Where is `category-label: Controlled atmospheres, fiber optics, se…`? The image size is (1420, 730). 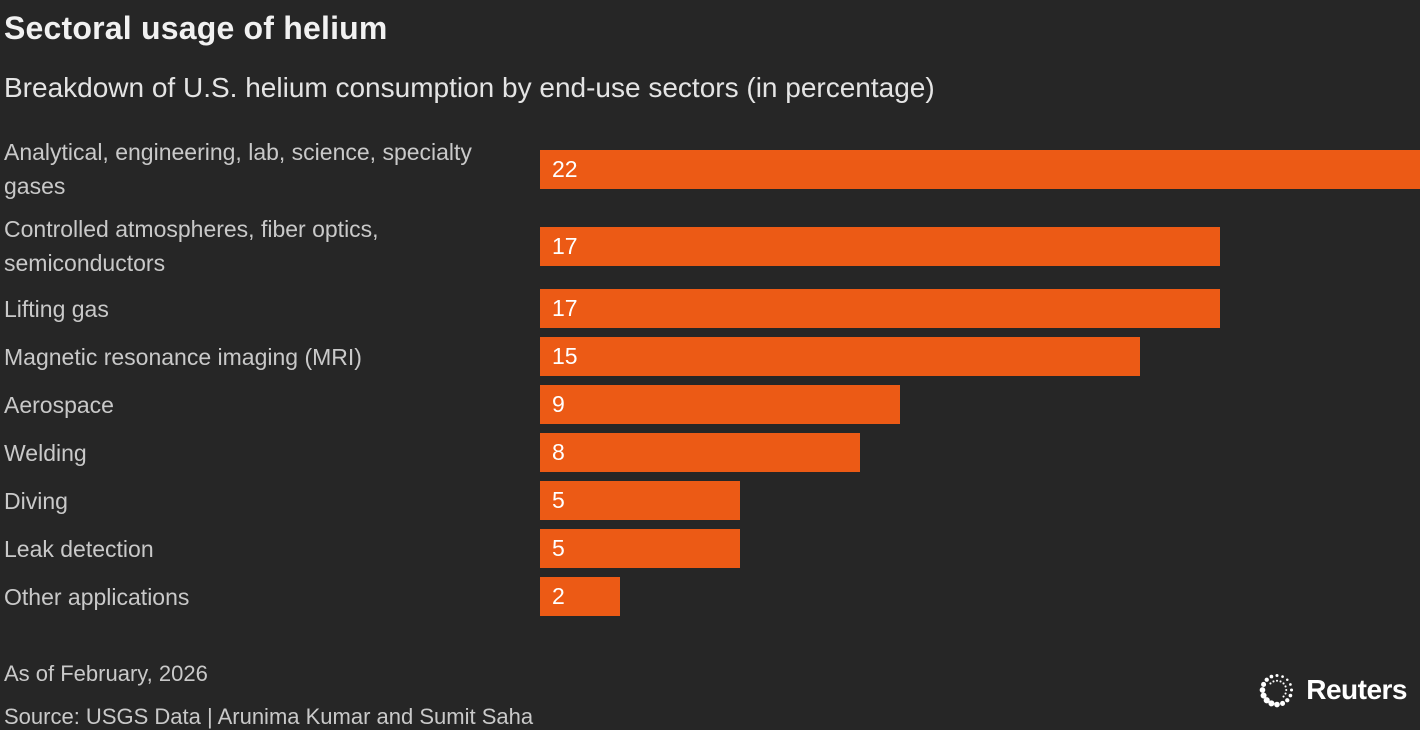
category-label: Controlled atmospheres, fiber optics, se… is located at coordinates (191, 246).